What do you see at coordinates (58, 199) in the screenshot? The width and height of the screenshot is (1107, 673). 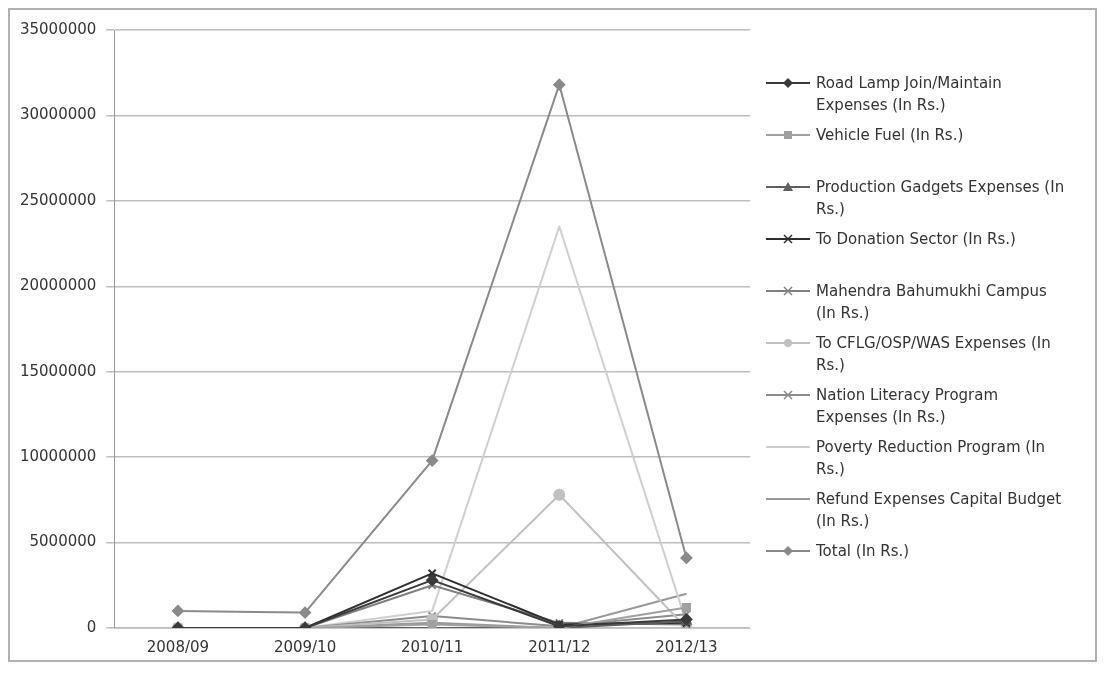 I see `y-tick-label: 25000000` at bounding box center [58, 199].